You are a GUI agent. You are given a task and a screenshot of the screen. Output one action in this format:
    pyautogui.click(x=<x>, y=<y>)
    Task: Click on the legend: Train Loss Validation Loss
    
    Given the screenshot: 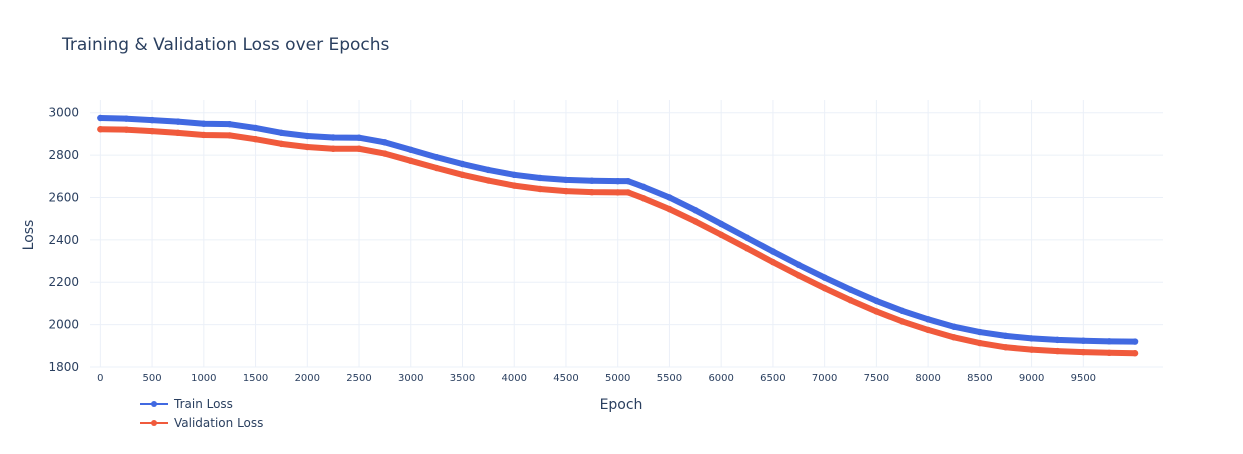 What is the action you would take?
    pyautogui.click(x=201, y=413)
    